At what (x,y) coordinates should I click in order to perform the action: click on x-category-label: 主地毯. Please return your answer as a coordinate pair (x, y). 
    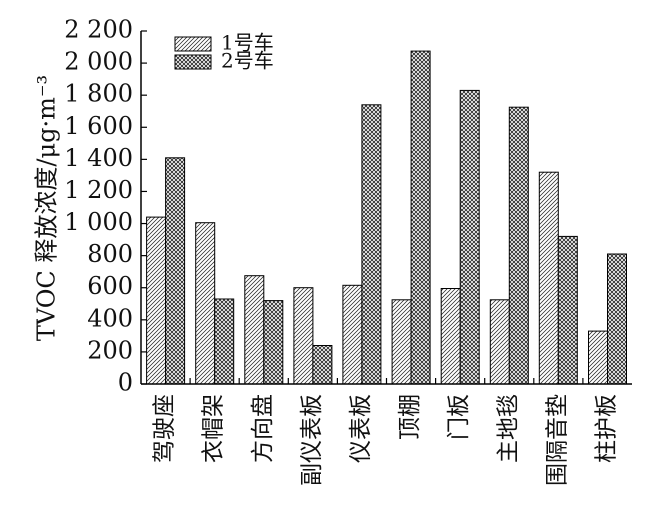
    Looking at the image, I should click on (508, 428).